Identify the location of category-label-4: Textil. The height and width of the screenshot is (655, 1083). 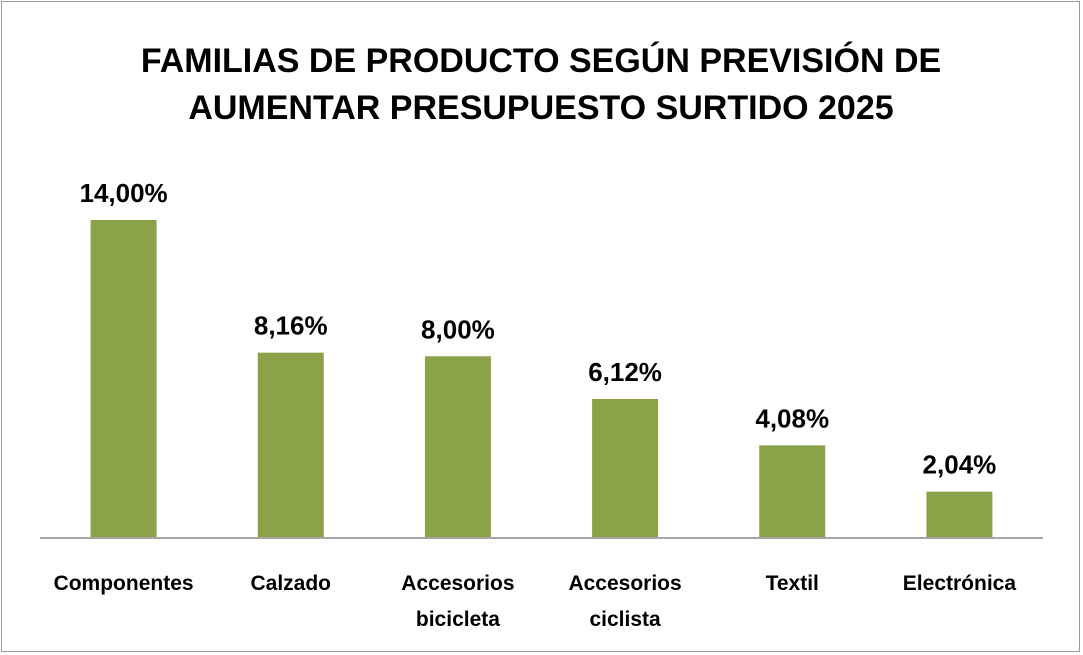
(792, 583).